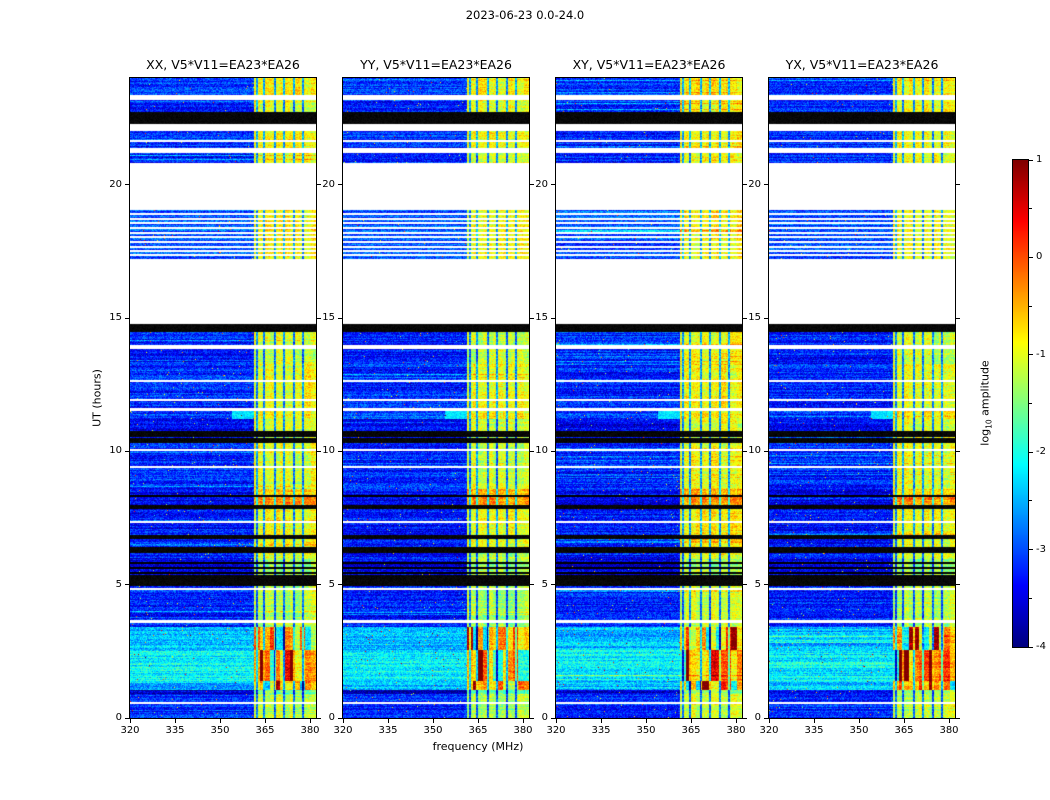 The height and width of the screenshot is (800, 1050). I want to click on colorbar-tick-label: -1, so click(1041, 354).